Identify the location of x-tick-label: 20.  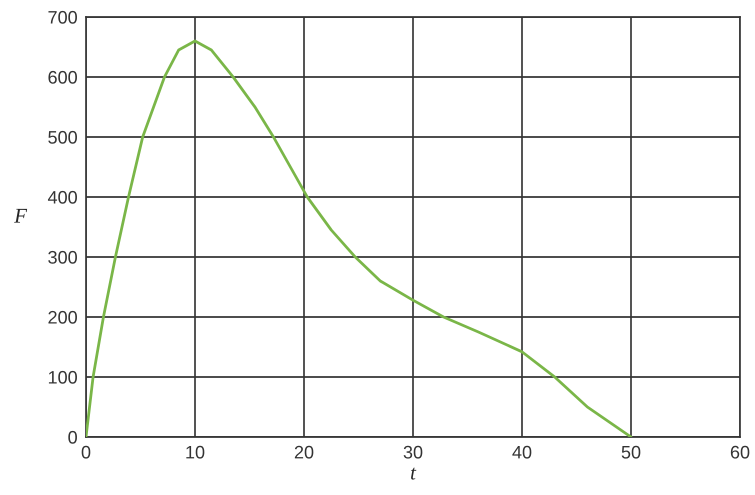
(304, 452).